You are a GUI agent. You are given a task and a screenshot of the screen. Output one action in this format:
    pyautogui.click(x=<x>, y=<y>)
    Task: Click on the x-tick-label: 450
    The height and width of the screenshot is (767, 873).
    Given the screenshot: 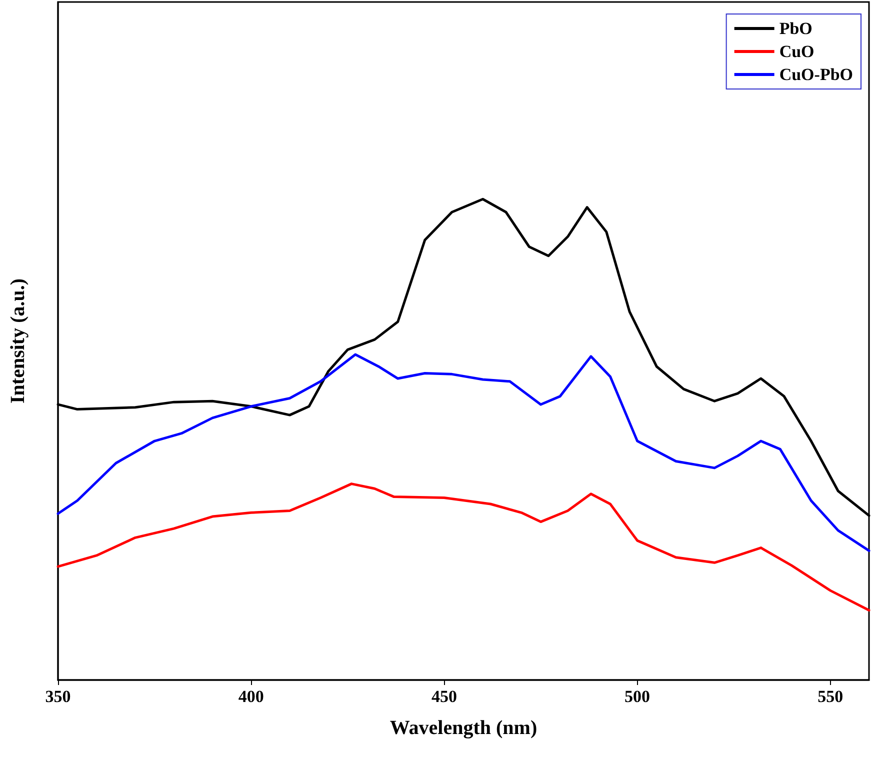 What is the action you would take?
    pyautogui.click(x=444, y=696)
    